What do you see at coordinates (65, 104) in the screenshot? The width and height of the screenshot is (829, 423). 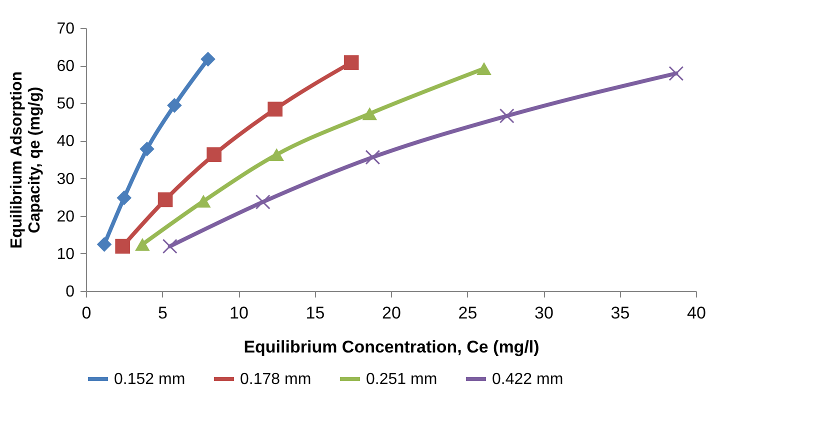 I see `y-tick-label: 50` at bounding box center [65, 104].